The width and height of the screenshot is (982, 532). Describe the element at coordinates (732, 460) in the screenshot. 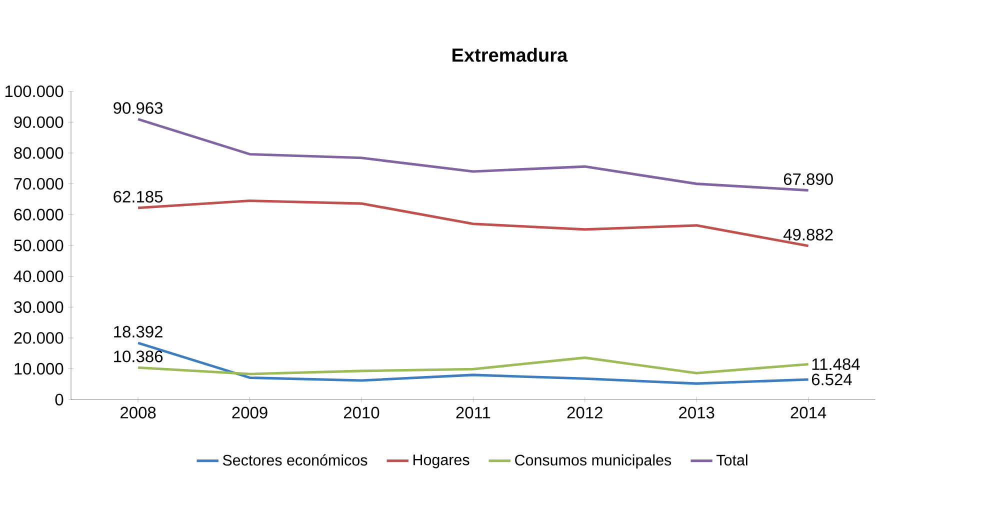

I see `legend-label: Total` at that location.